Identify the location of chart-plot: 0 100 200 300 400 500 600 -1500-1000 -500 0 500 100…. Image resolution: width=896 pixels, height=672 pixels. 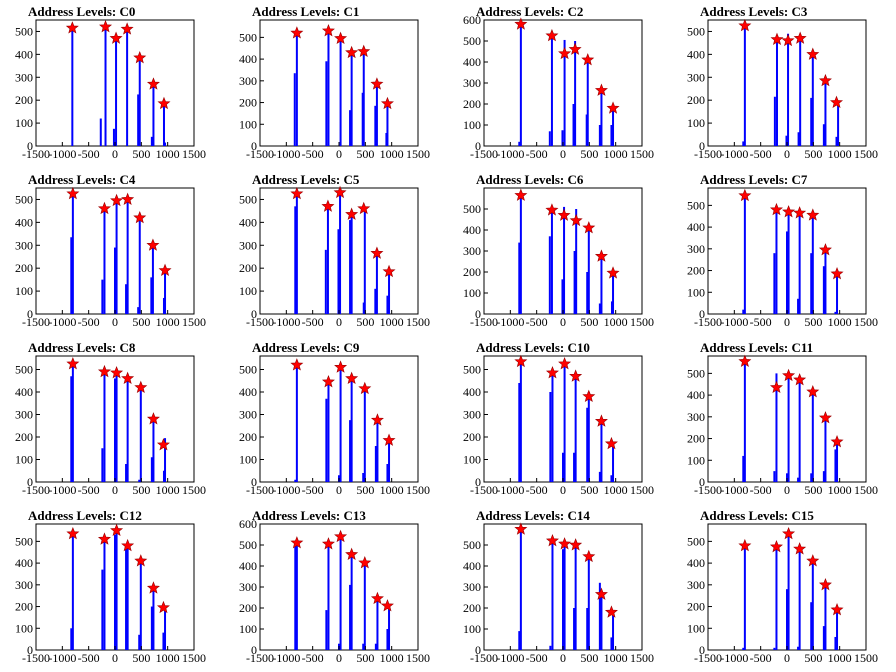
(558, 87).